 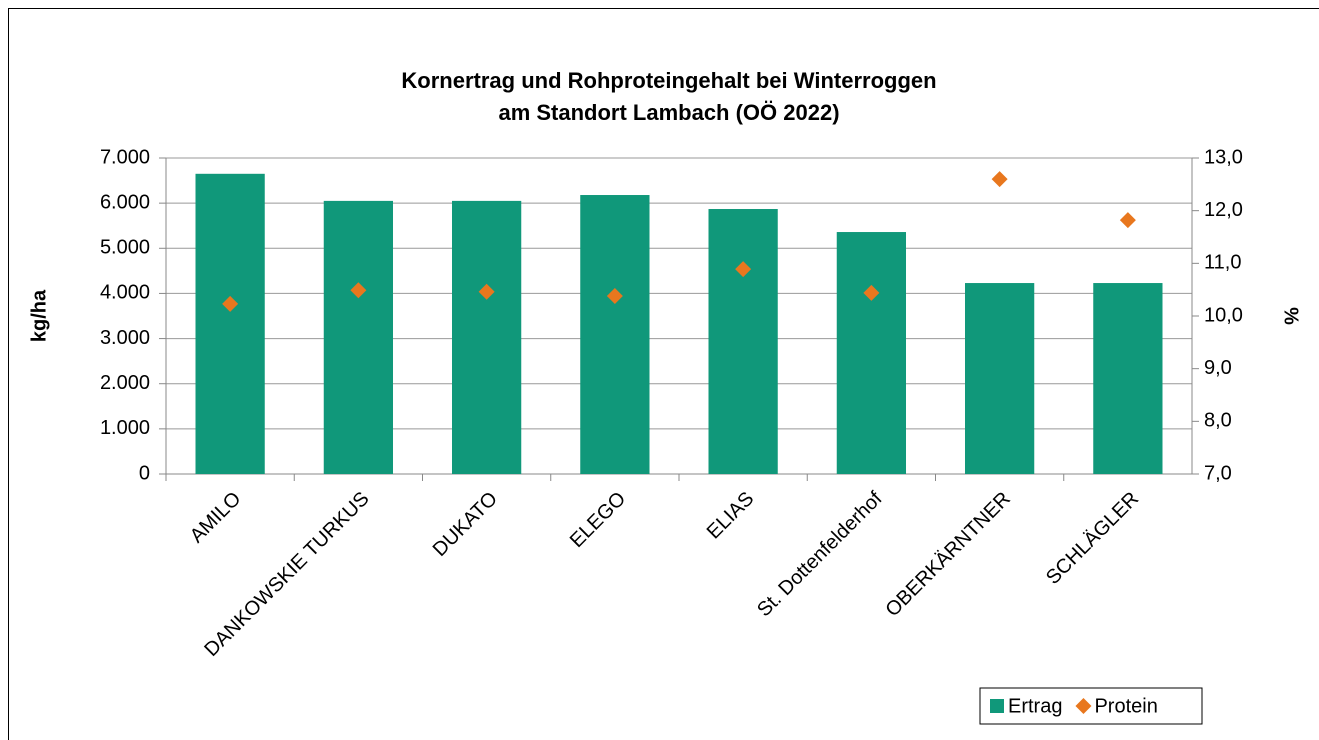 I want to click on y2-tick-label: 8,0, so click(x=1218, y=421).